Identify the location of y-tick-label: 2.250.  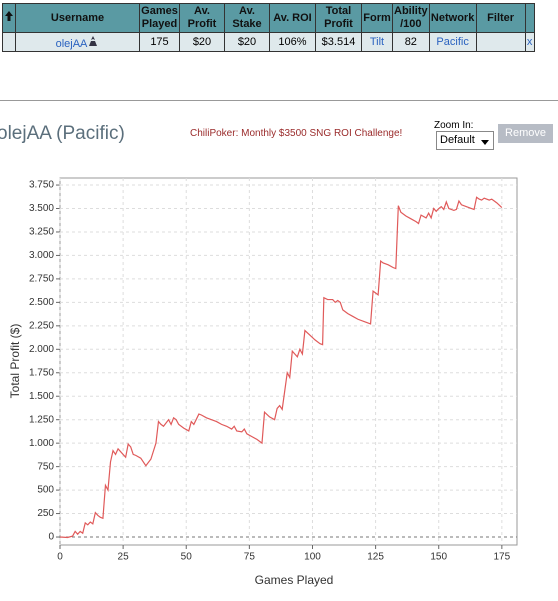
(41, 325).